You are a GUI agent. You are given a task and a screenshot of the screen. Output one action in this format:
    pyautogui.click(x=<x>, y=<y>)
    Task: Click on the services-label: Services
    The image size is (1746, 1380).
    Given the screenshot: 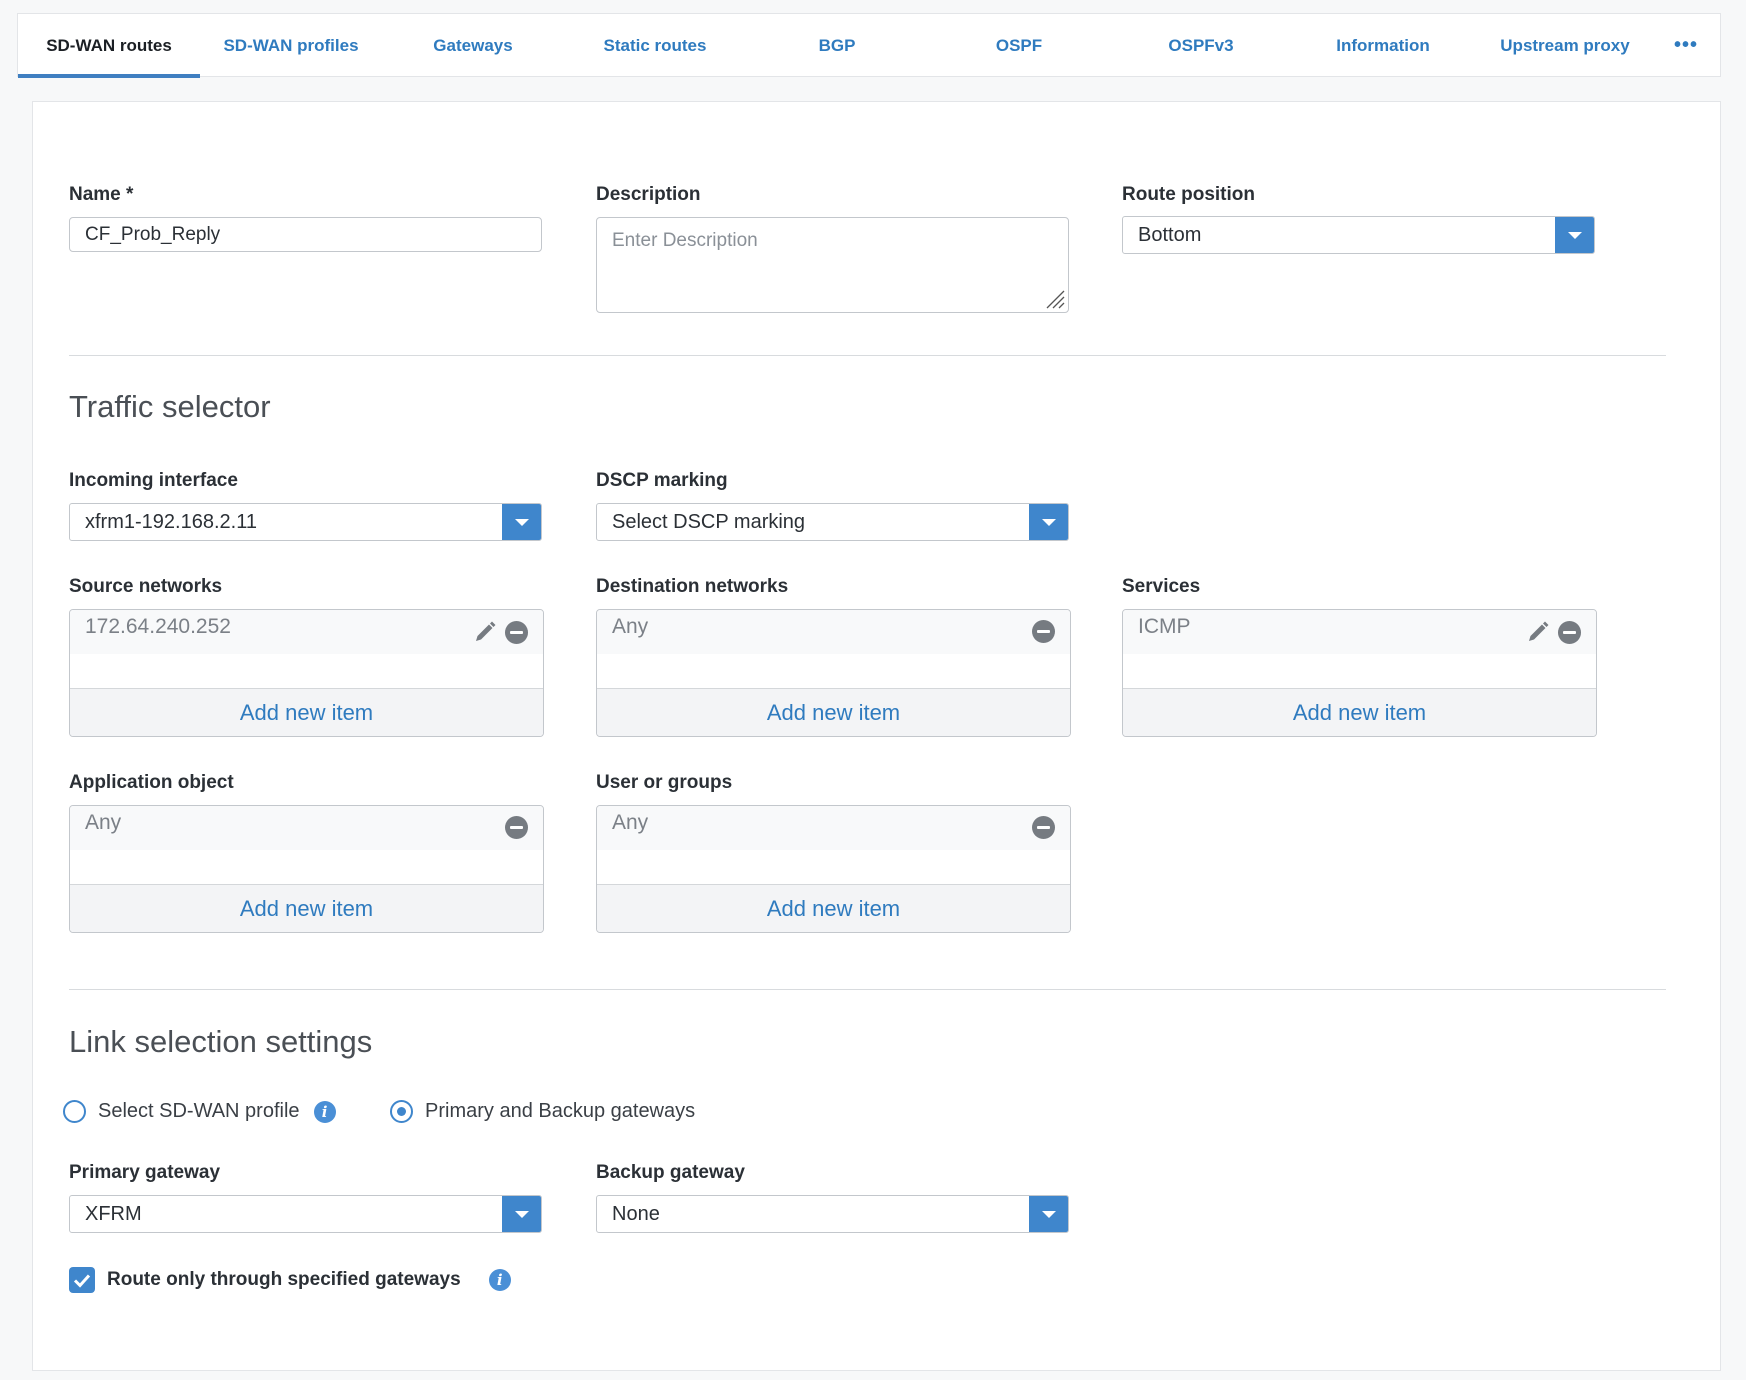 What is the action you would take?
    pyautogui.click(x=1161, y=586)
    